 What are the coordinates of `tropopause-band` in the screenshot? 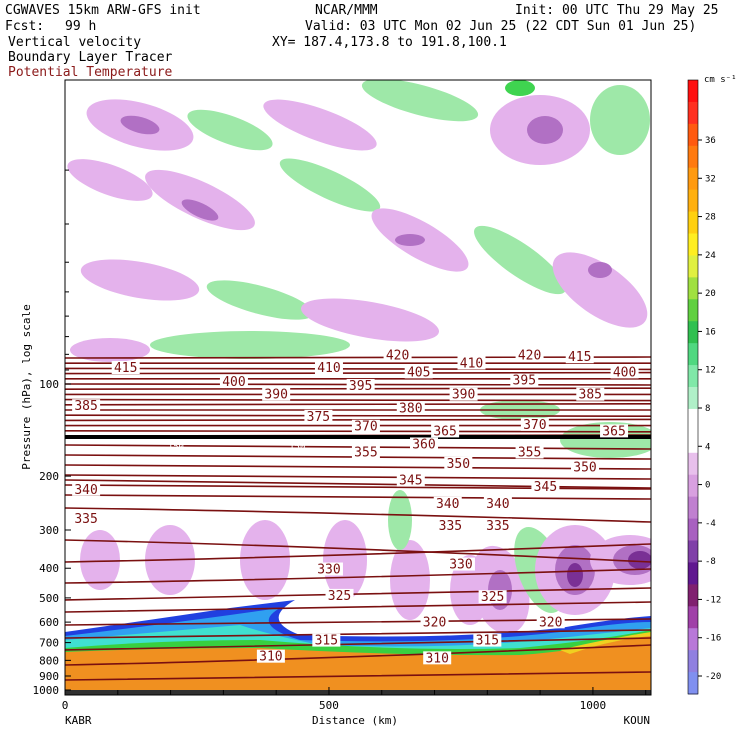 It's located at (358, 437).